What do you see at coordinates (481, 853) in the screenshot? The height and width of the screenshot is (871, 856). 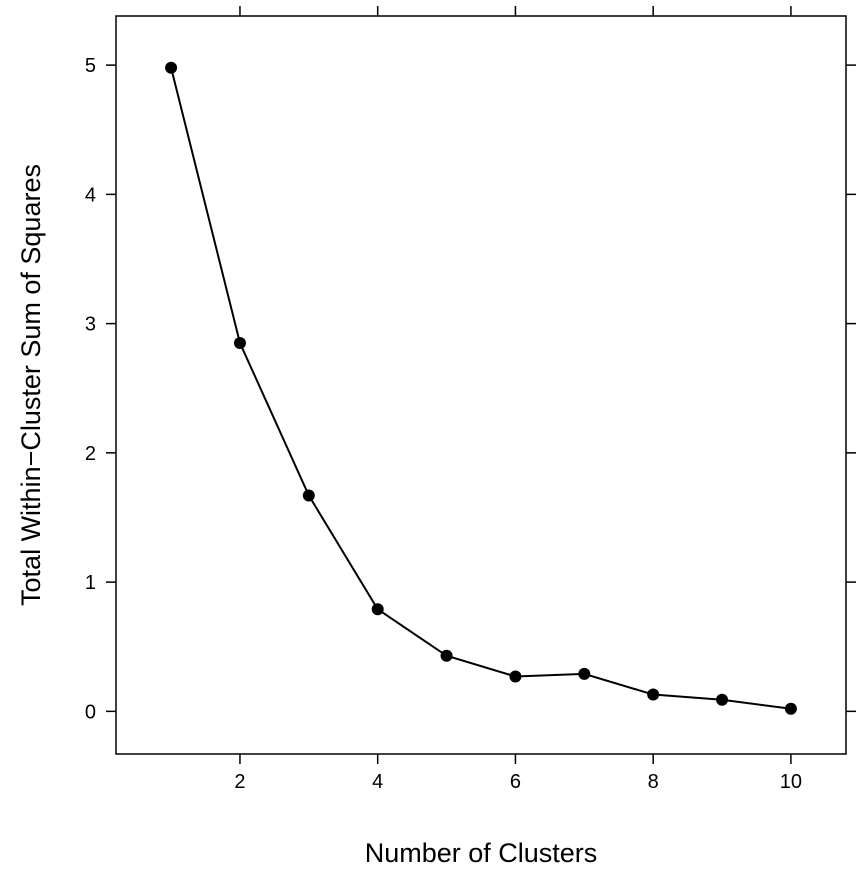 I see `x-axis-label: Number of Clusters` at bounding box center [481, 853].